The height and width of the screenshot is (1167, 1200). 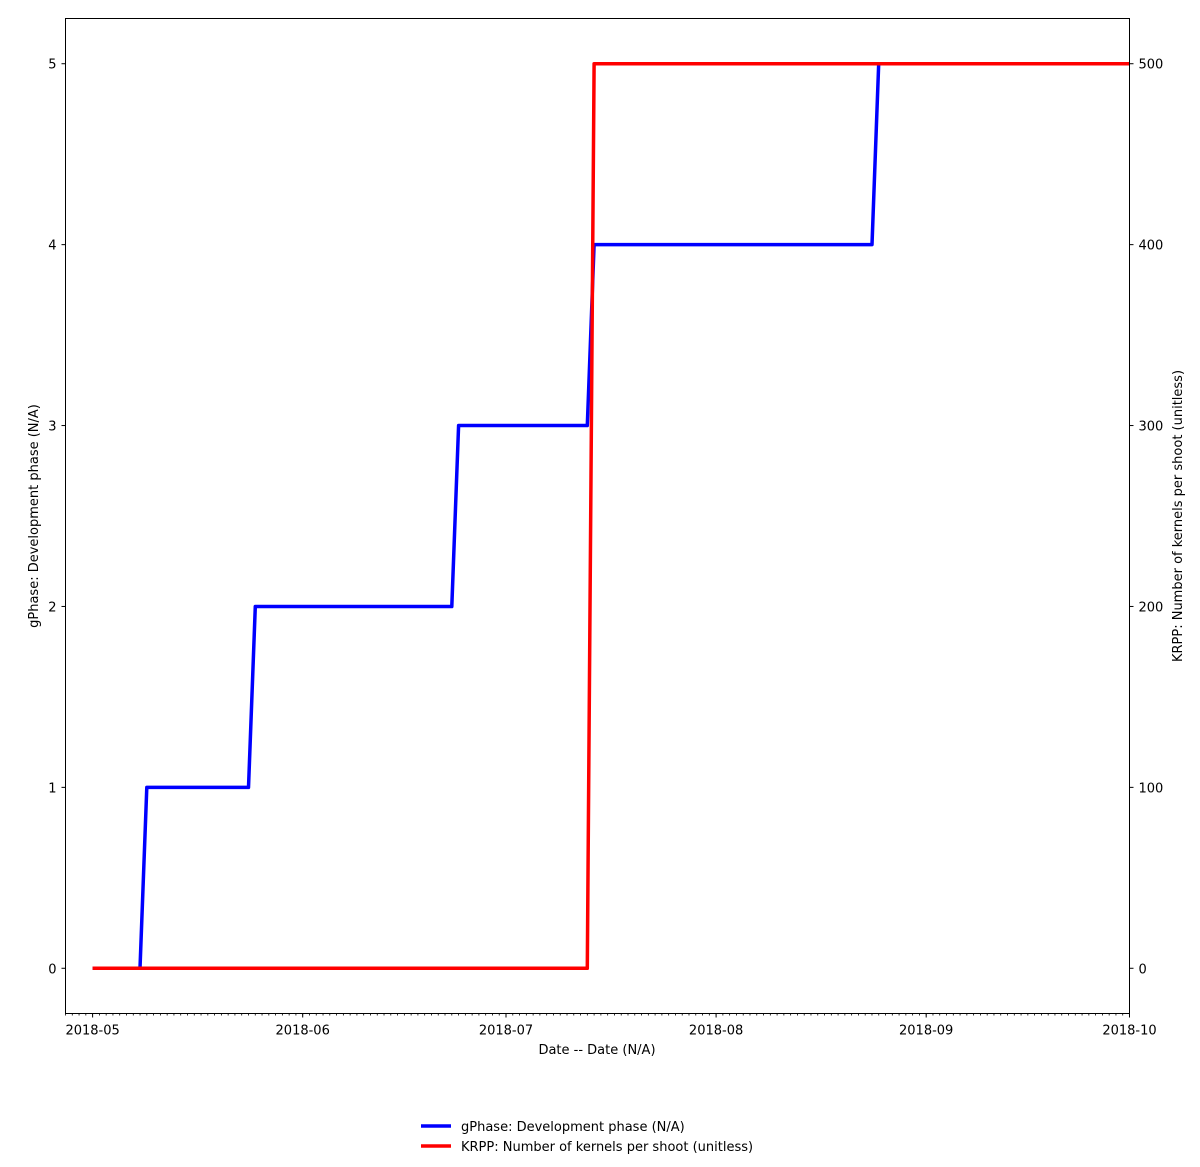 What do you see at coordinates (506, 1031) in the screenshot?
I see `x-tick-label: 2018-07` at bounding box center [506, 1031].